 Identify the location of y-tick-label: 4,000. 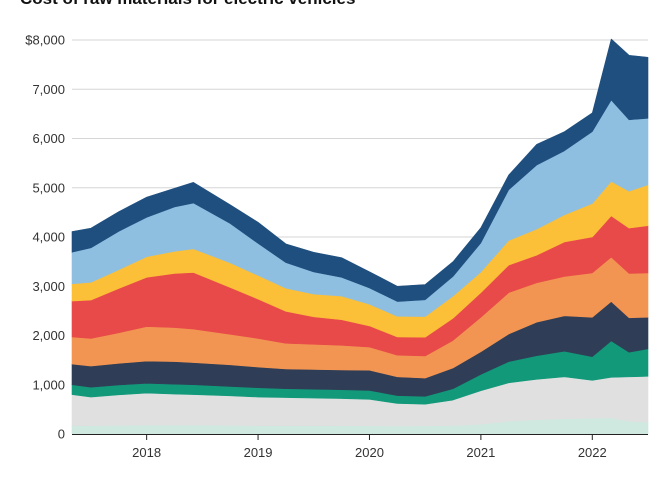
(48, 237).